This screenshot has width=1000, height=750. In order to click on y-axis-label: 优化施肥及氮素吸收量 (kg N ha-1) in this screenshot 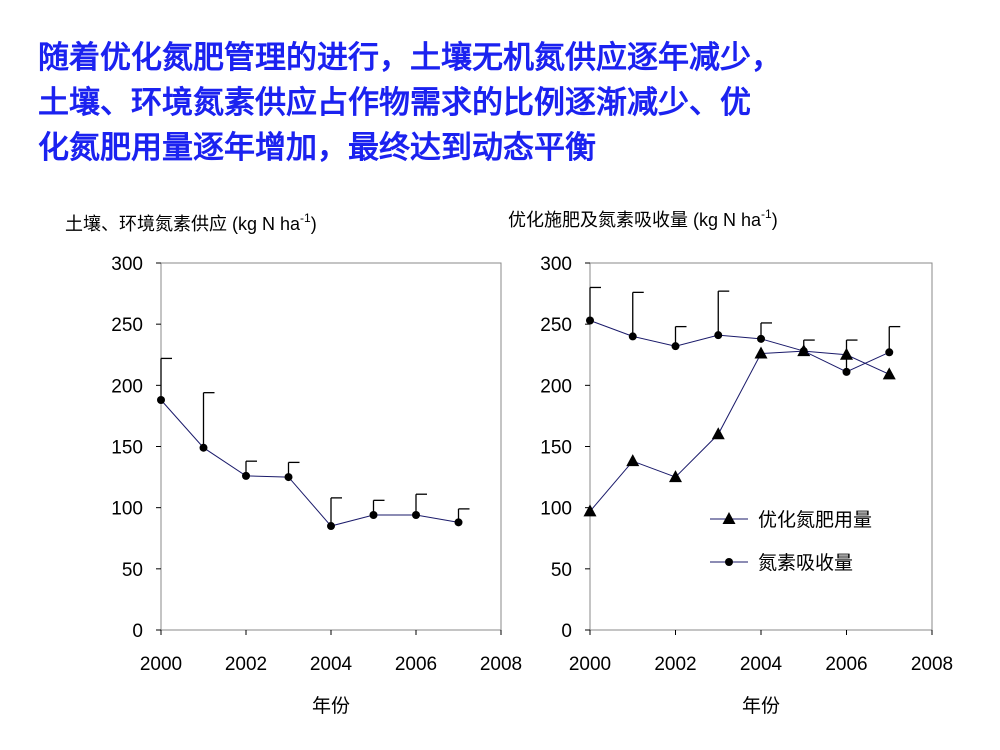, I will do `click(643, 218)`.